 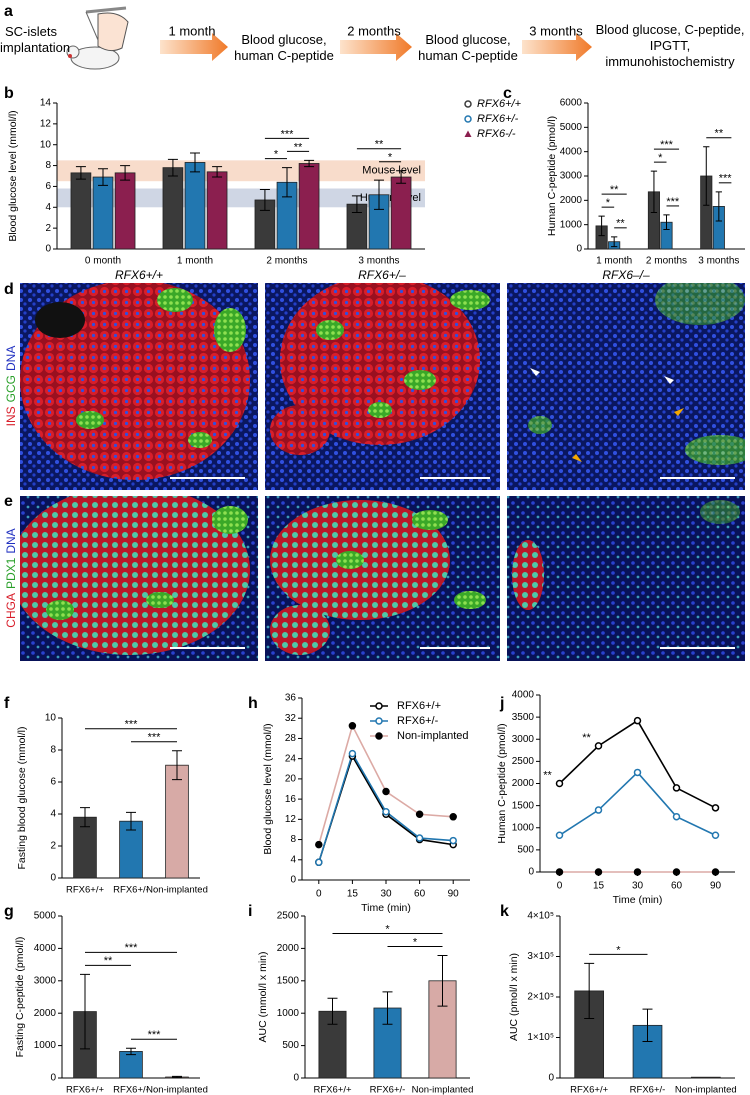 I want to click on legend-label: Non-implanted, so click(x=433, y=736).